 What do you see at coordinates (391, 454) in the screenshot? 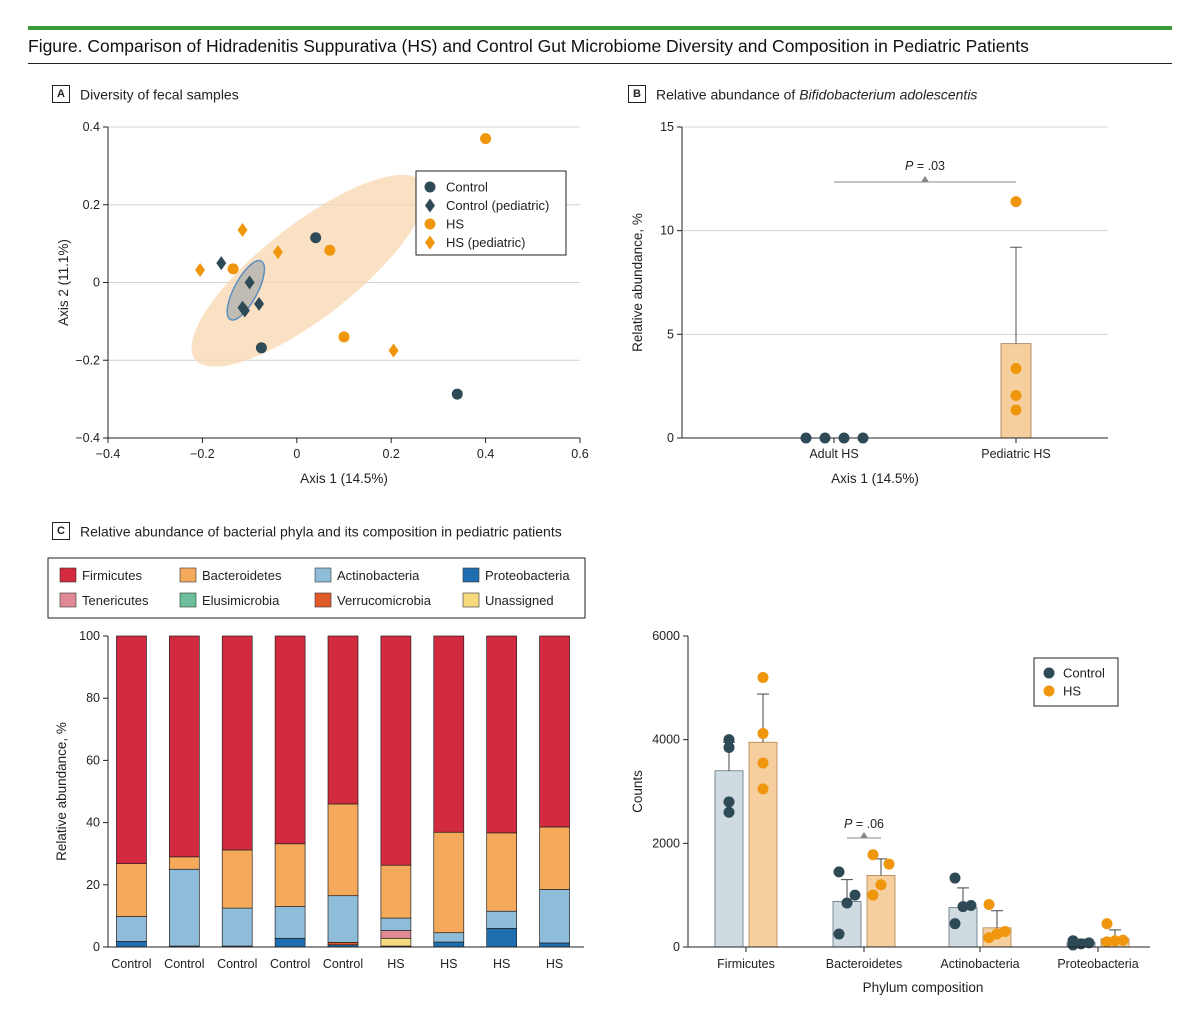
I see `a-x-tick-label: 0.2` at bounding box center [391, 454].